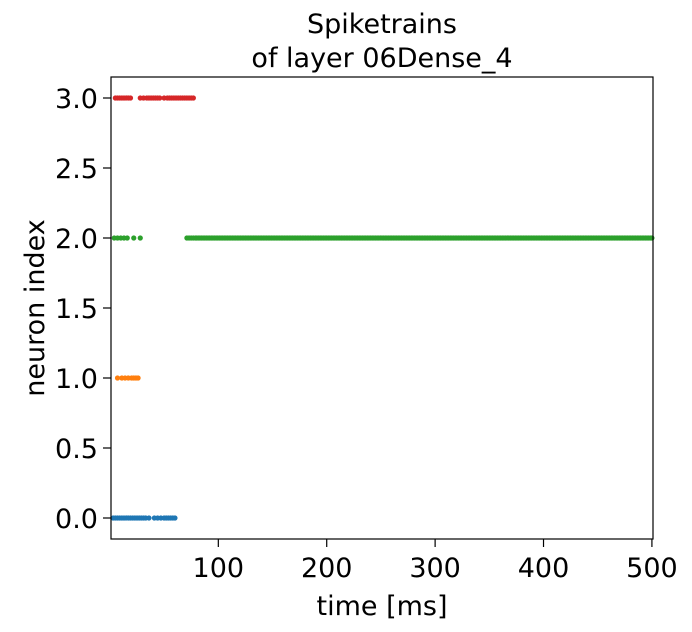 The image size is (692, 632). Describe the element at coordinates (382, 24) in the screenshot. I see `chart-title-line-1: Spiketrains` at that location.